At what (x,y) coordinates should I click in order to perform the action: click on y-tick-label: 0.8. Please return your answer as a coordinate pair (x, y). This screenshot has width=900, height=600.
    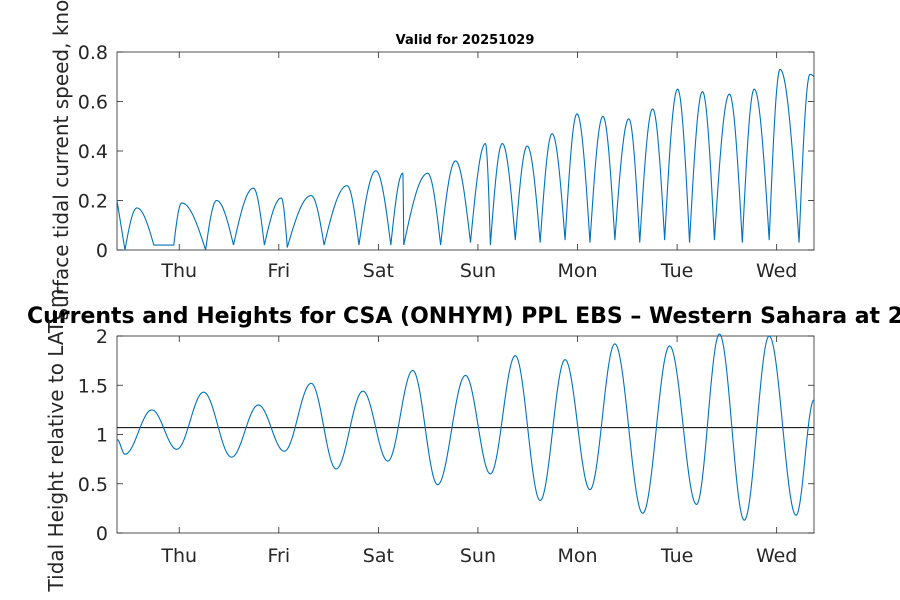
    Looking at the image, I should click on (93, 53).